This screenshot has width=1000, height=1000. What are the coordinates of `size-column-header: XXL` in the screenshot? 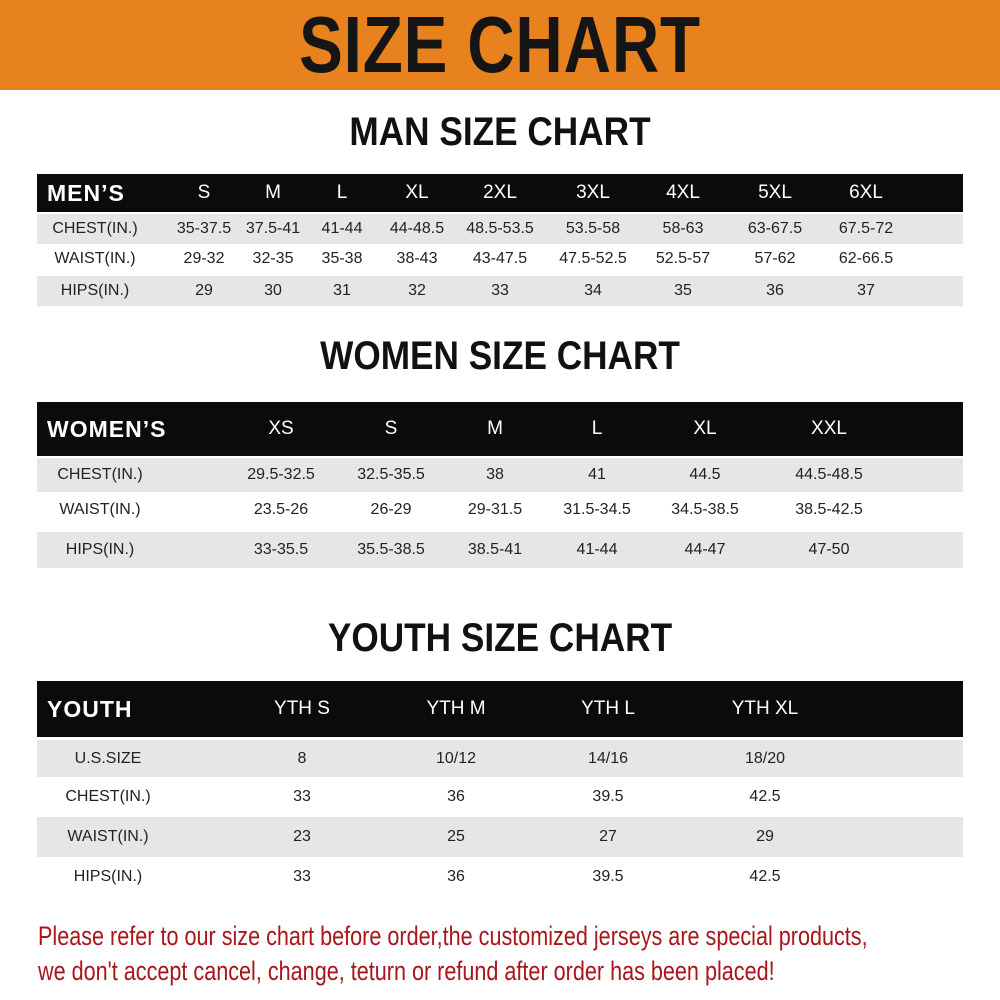 It's located at (829, 428).